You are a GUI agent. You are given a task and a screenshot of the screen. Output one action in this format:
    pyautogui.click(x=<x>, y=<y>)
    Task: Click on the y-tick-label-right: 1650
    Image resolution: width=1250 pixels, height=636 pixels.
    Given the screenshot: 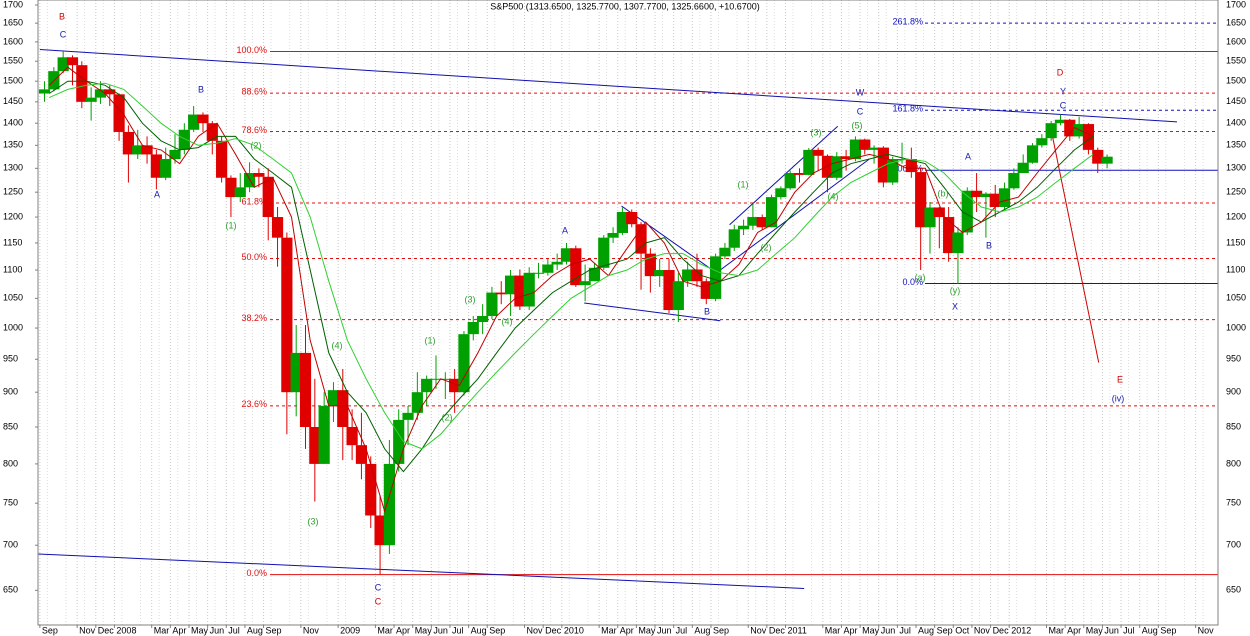 What is the action you would take?
    pyautogui.click(x=1236, y=23)
    